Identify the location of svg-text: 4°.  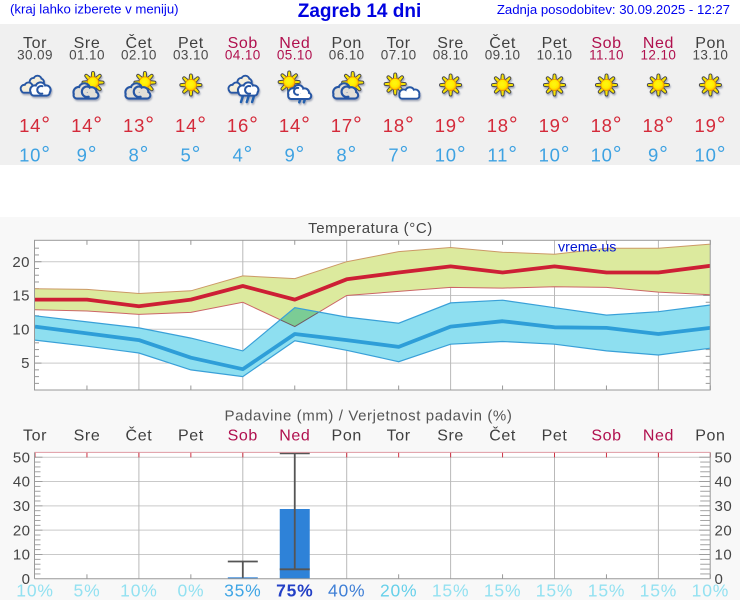
(242, 154).